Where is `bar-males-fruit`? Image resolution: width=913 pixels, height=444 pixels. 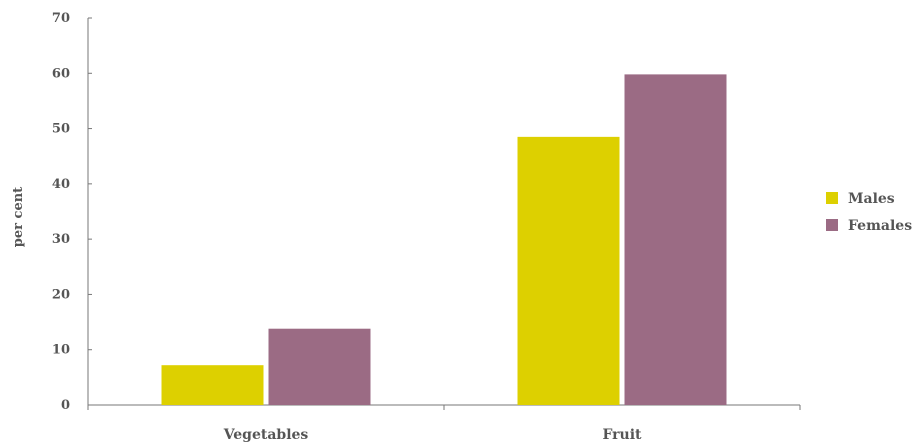
bar-males-fruit is located at coordinates (568, 270).